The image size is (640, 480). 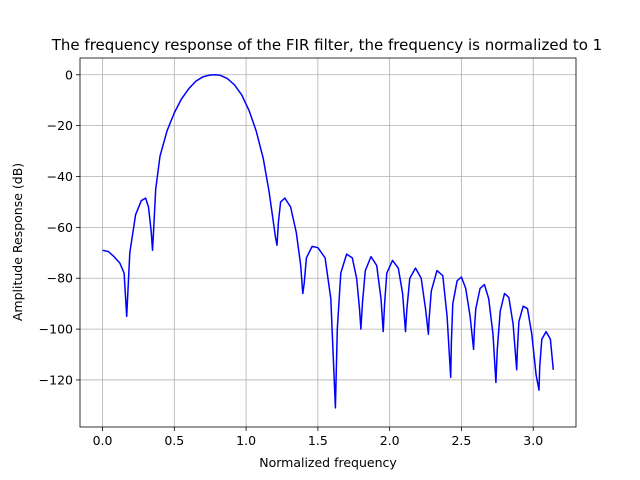 What do you see at coordinates (56, 379) in the screenshot?
I see `y-tick-label: −120` at bounding box center [56, 379].